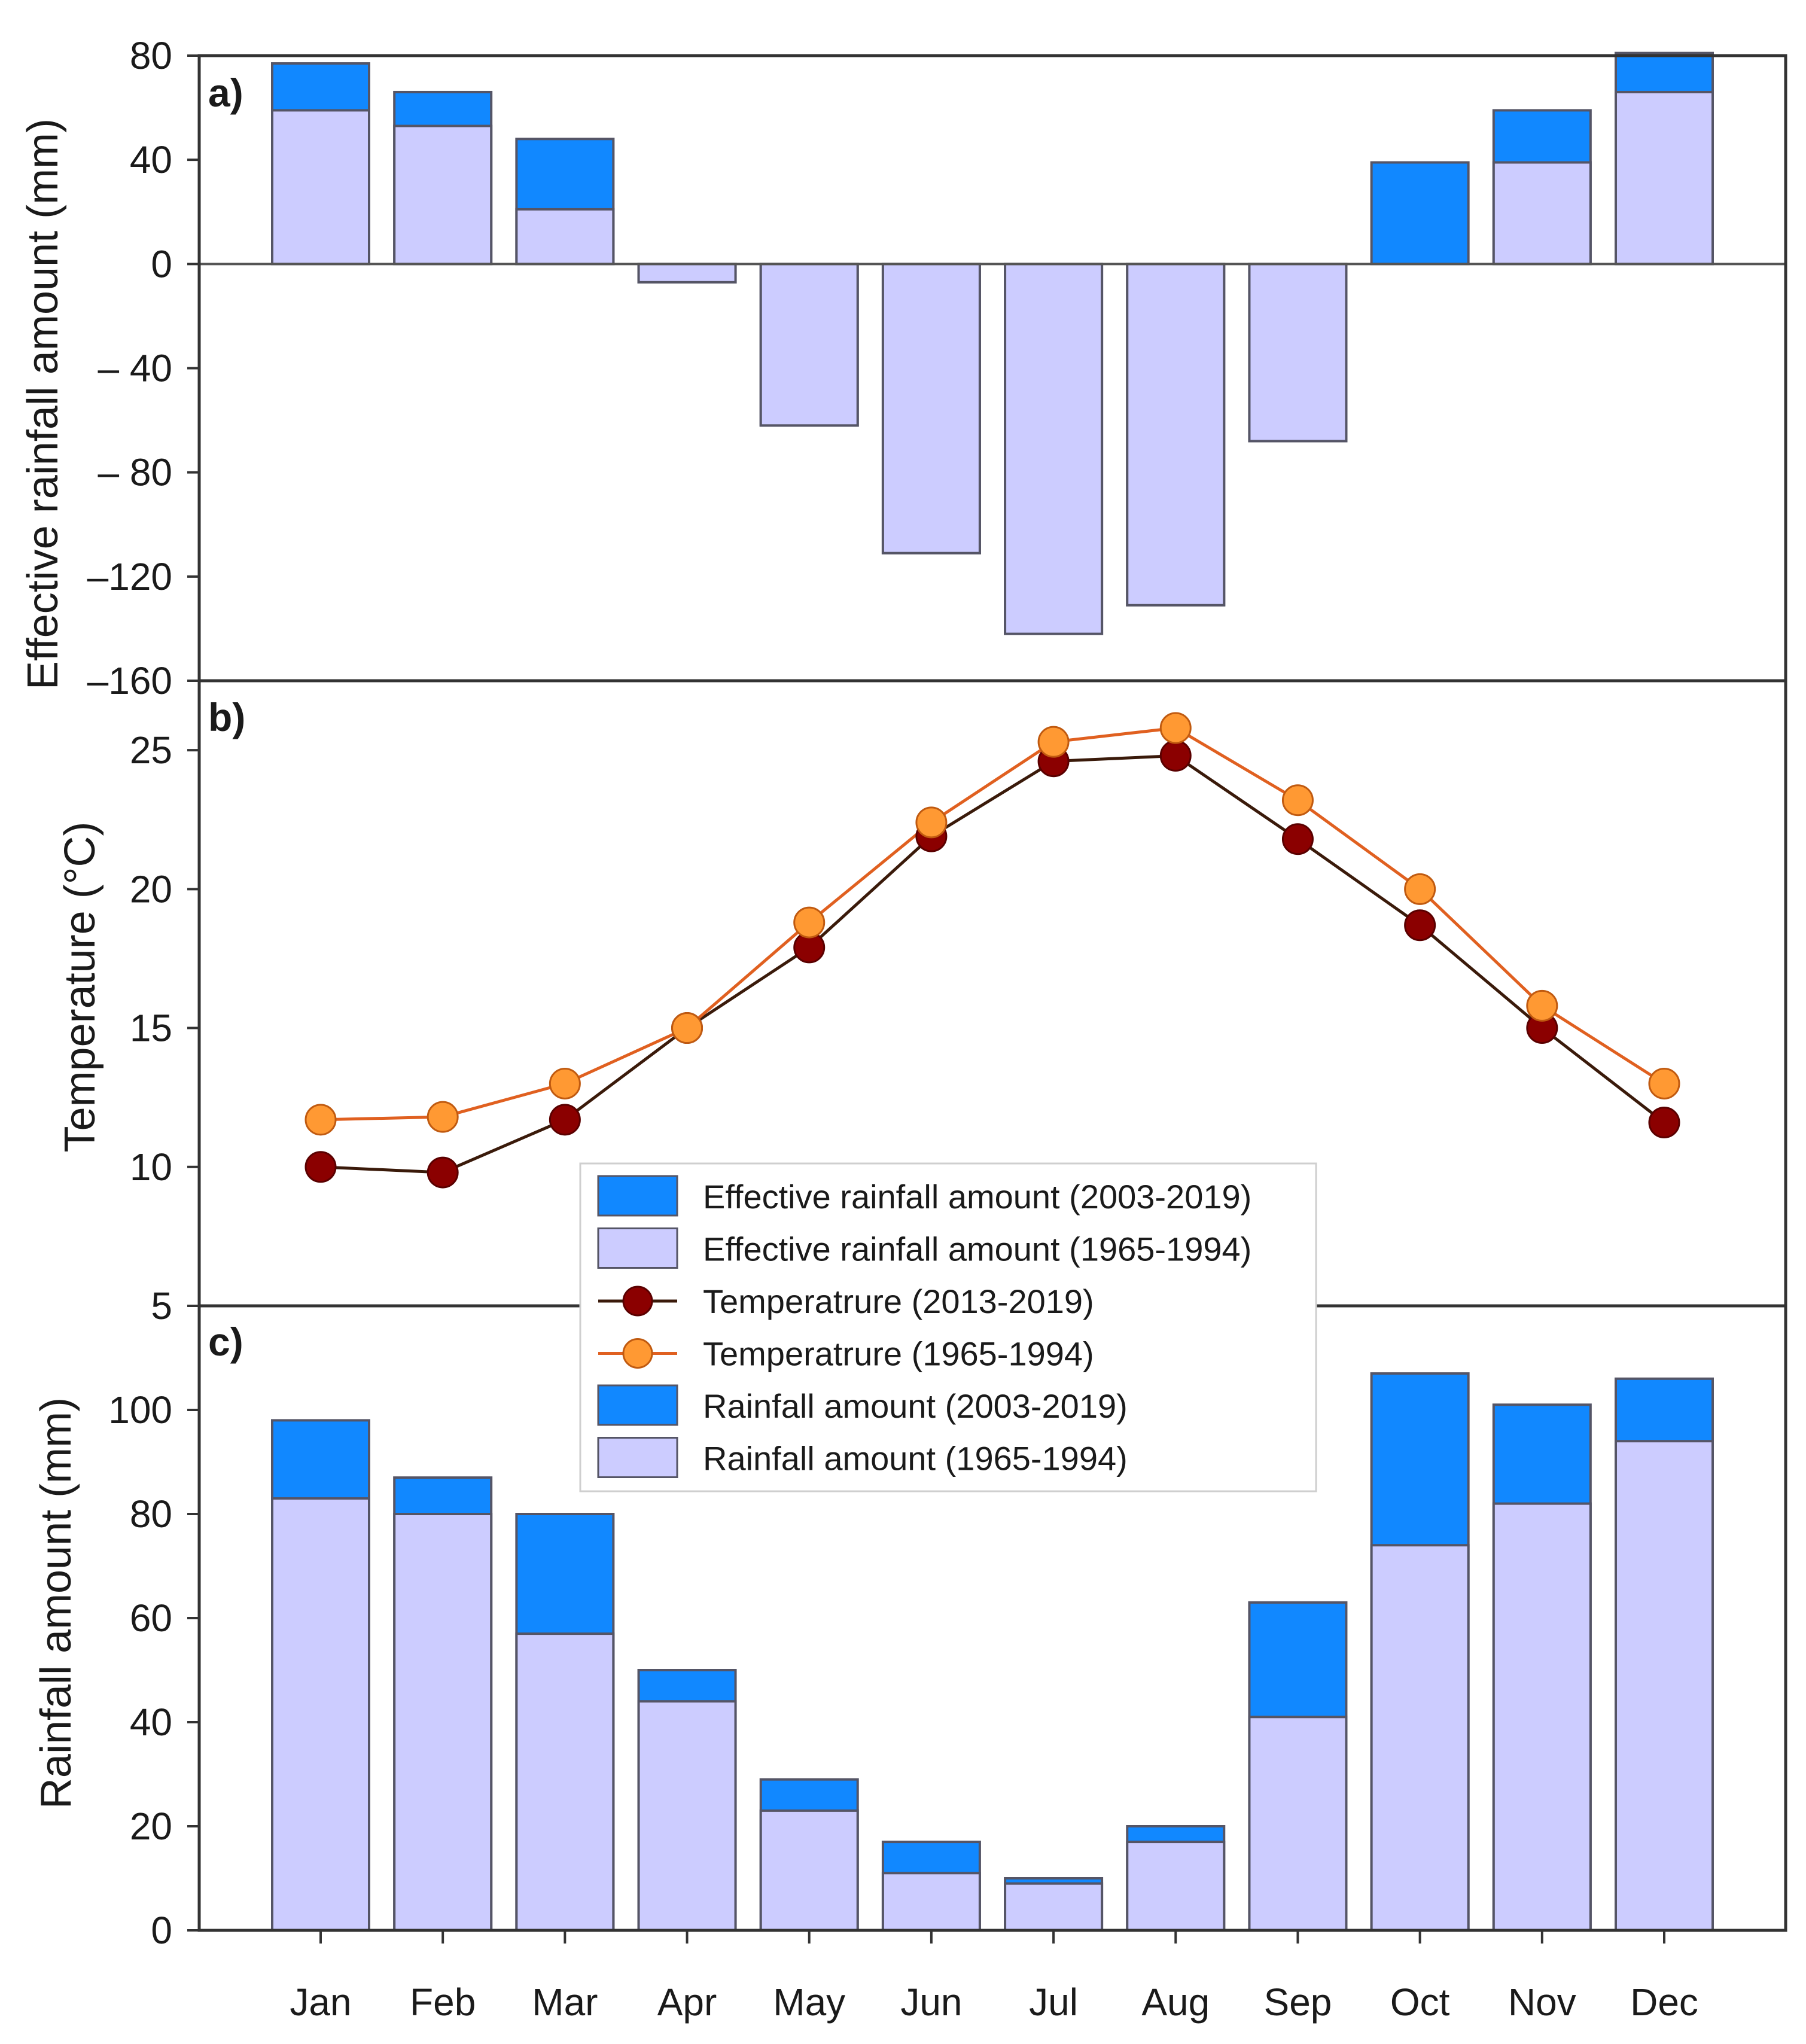 The image size is (1806, 2044). I want to click on x-axis: Jan Feb Mar Apr May Jun Jul Aug Sep Oct Nov Dec, so click(994, 1977).